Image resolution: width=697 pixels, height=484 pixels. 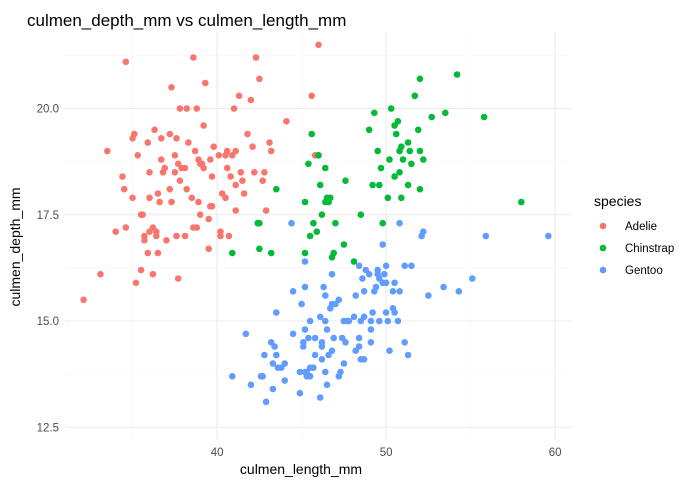 I want to click on legend-label-adelie: Adelie, so click(x=641, y=227).